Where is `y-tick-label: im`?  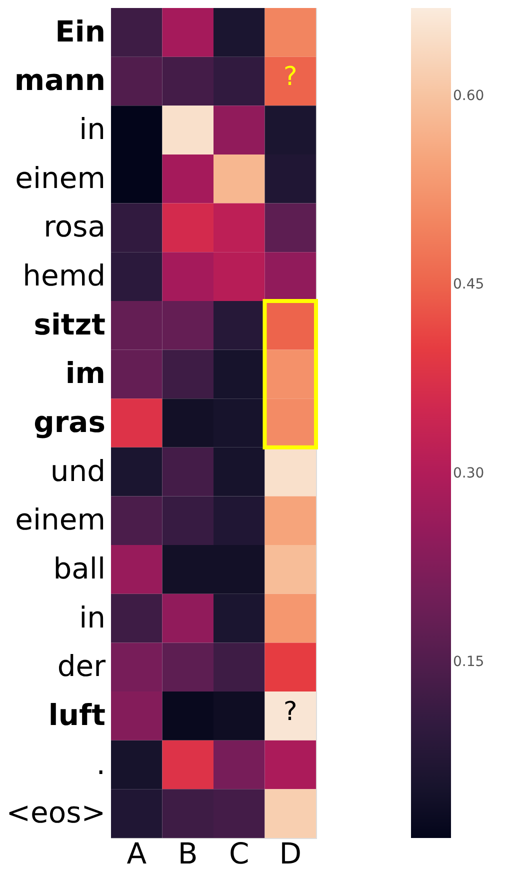 y-tick-label: im is located at coordinates (85, 373).